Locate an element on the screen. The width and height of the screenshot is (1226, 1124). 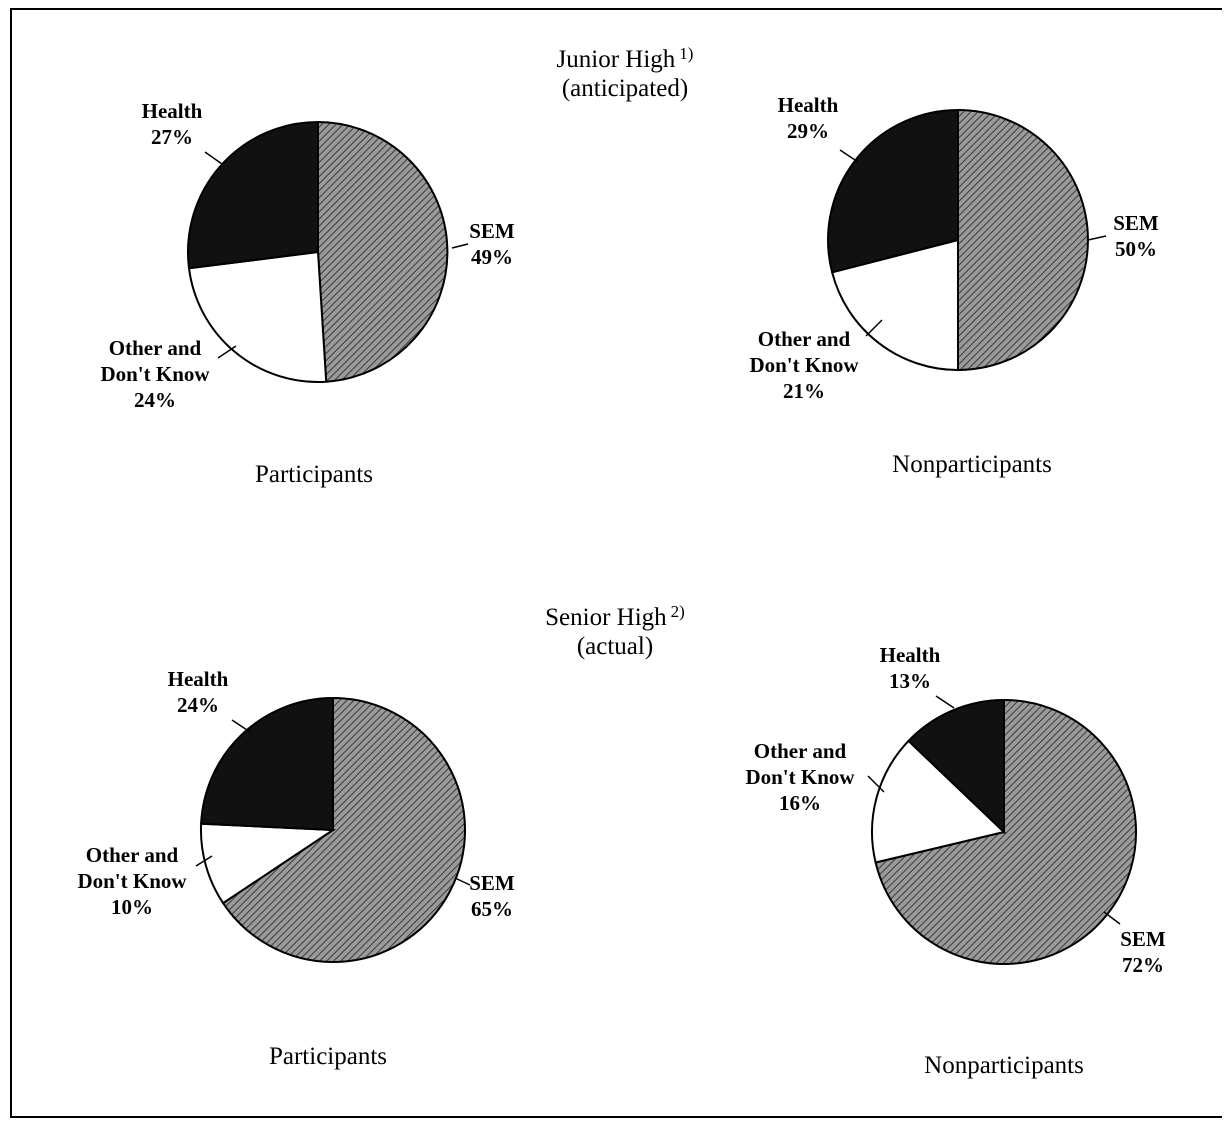
pie-0-title: Participants is located at coordinates (314, 474).